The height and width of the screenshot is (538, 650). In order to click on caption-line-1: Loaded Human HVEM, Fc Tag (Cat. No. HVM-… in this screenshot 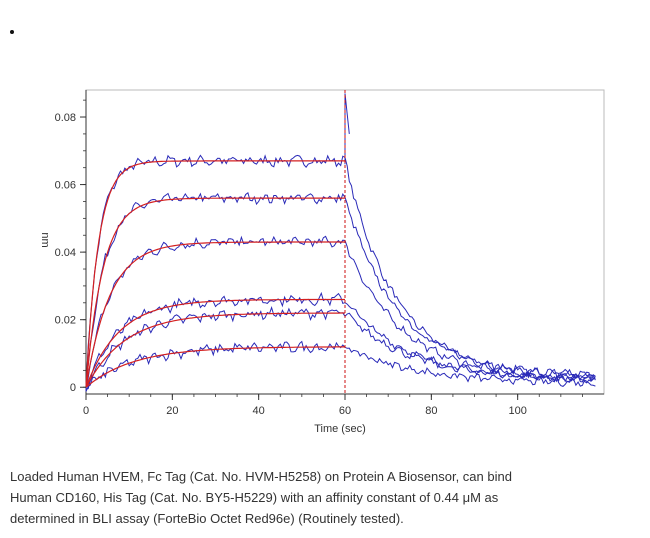, I will do `click(261, 476)`.